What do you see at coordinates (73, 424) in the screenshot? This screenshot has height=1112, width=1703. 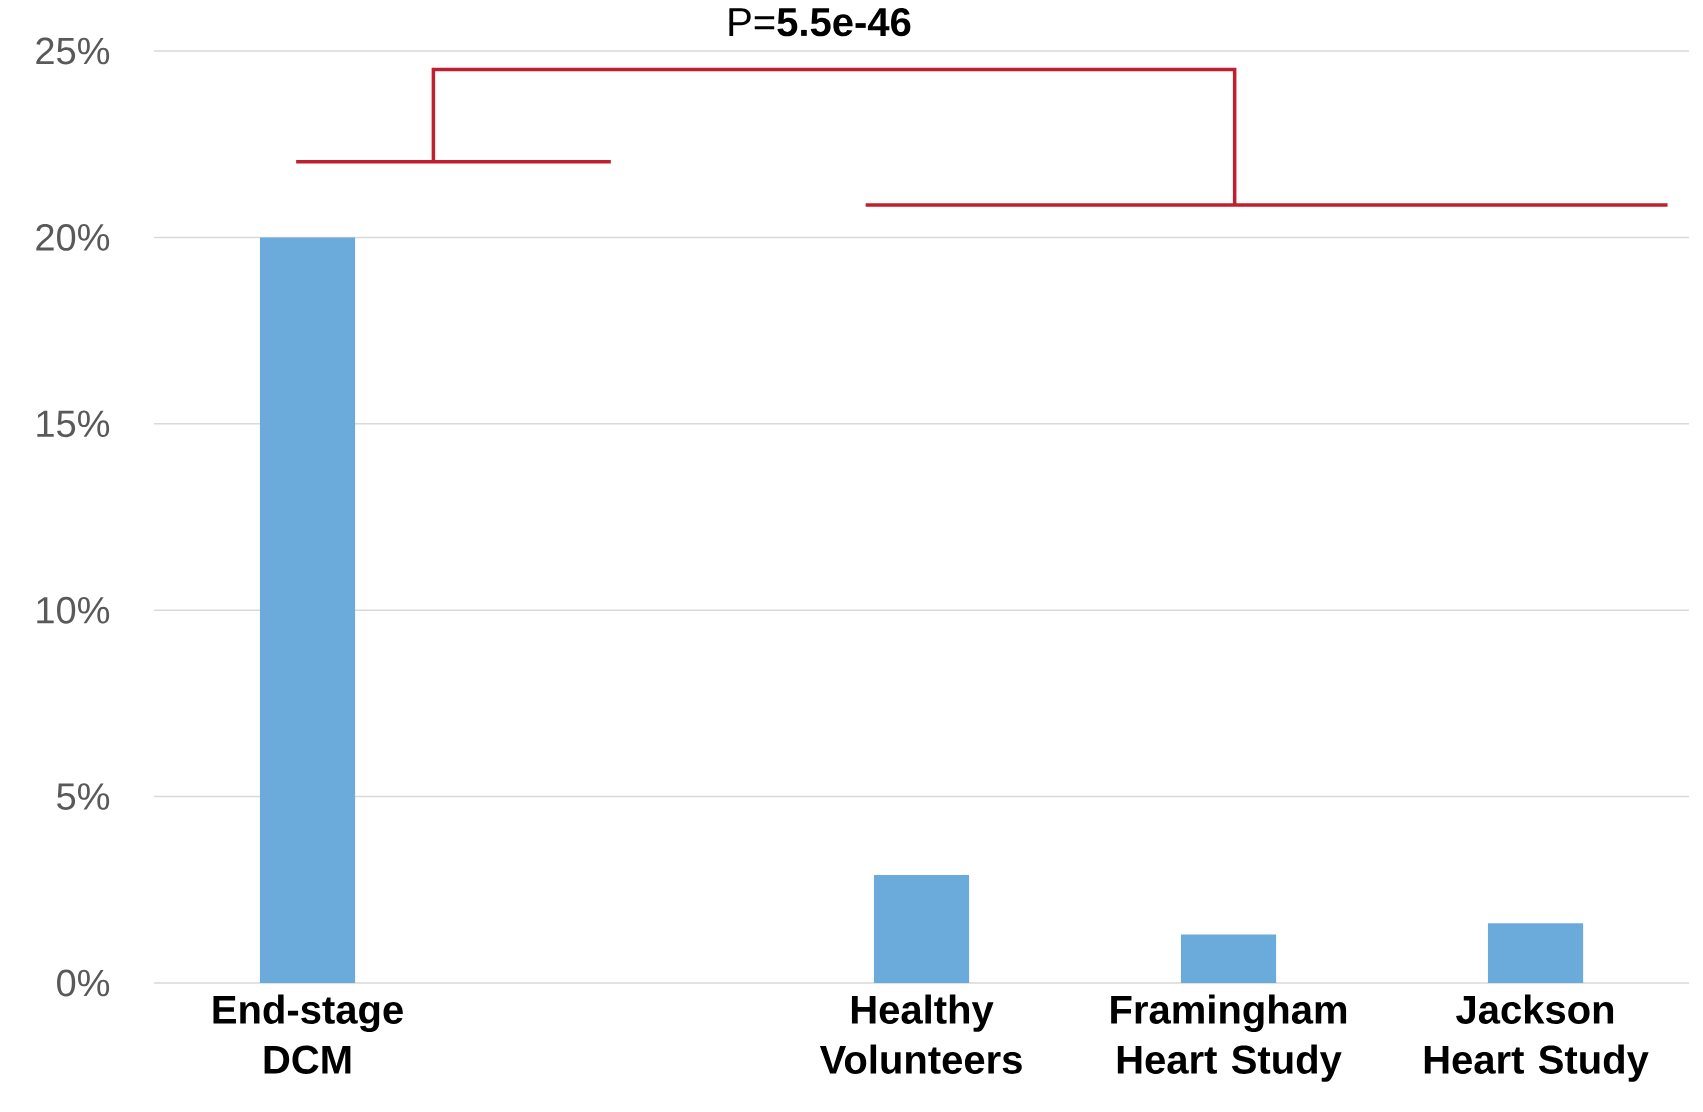 I see `y-tick-label: 15%` at bounding box center [73, 424].